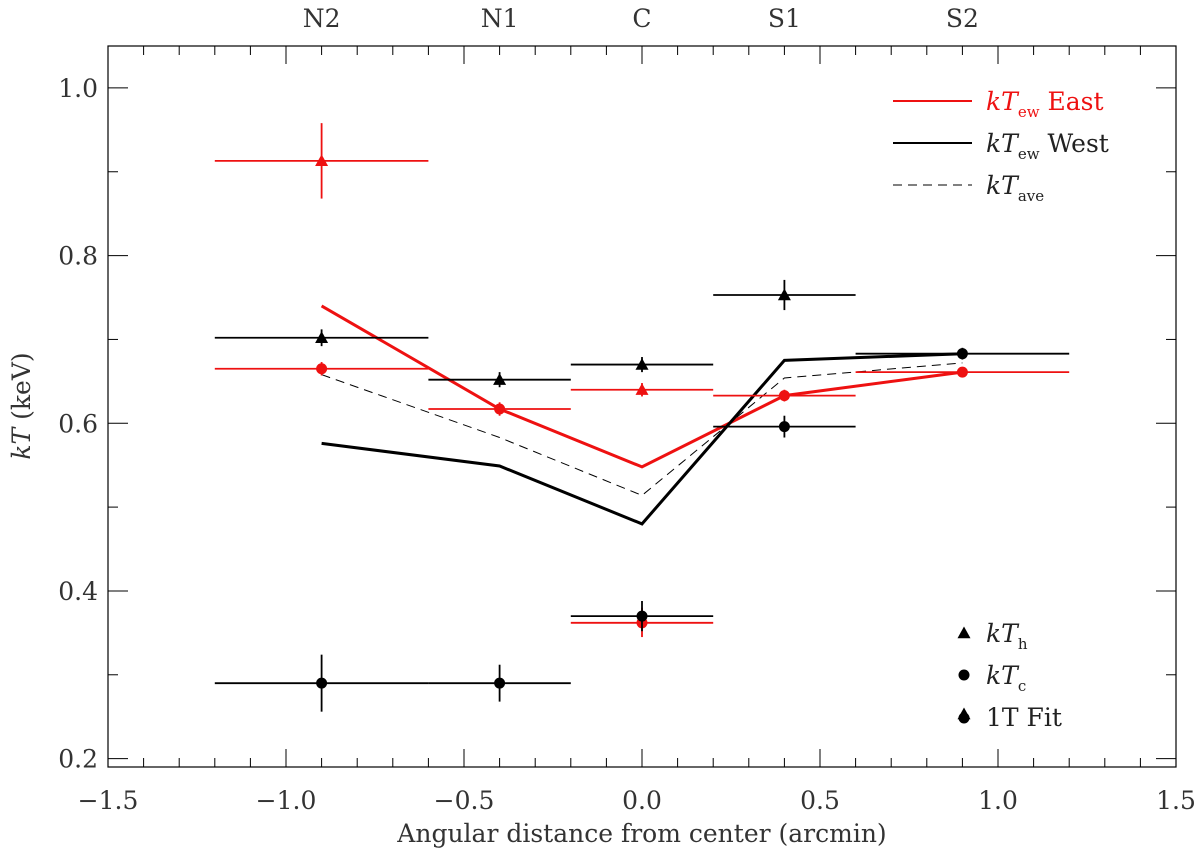 The width and height of the screenshot is (1200, 858). What do you see at coordinates (1031, 196) in the screenshot?
I see `legend-sub: ave` at bounding box center [1031, 196].